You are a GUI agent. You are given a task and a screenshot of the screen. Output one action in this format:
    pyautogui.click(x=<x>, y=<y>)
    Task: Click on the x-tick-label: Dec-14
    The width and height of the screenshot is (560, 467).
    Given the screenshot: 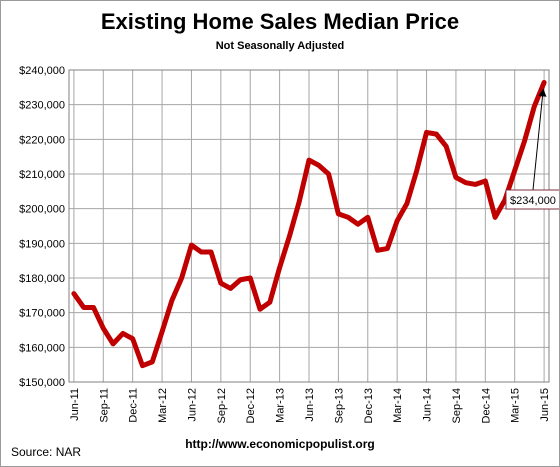 What is the action you would take?
    pyautogui.click(x=486, y=405)
    